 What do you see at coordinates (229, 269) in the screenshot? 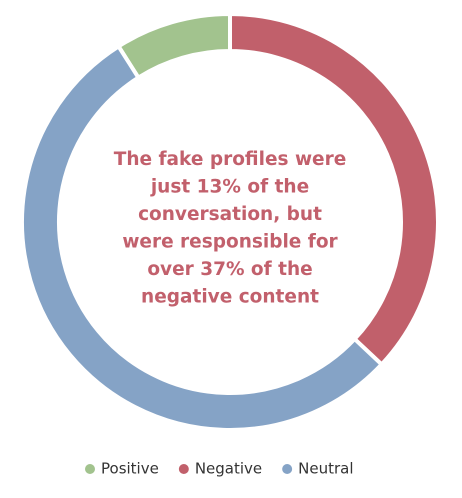
I see `annotation-line: over 37% of the` at bounding box center [229, 269].